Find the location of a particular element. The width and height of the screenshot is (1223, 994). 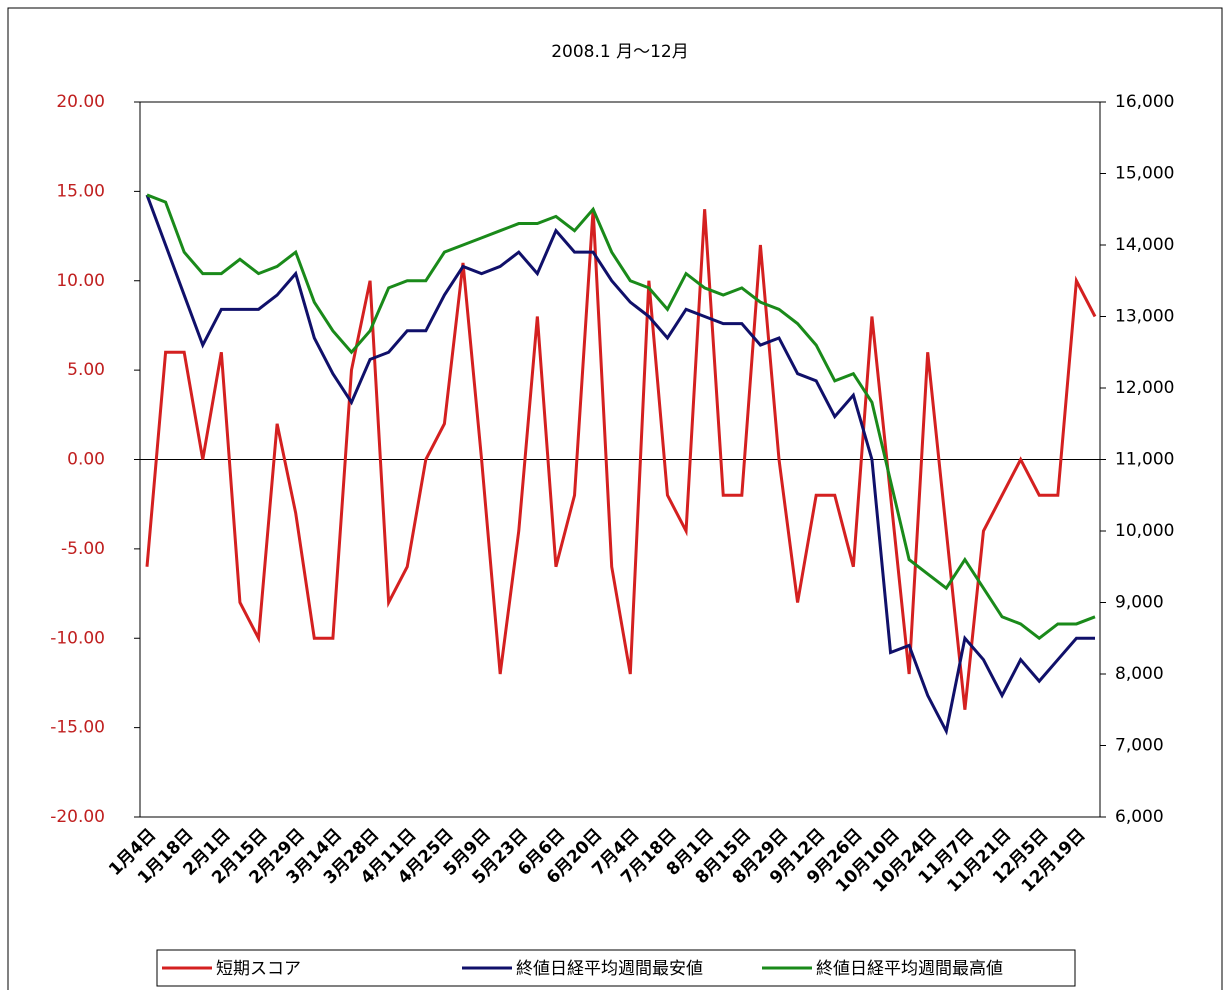

legend-box is located at coordinates (616, 968).